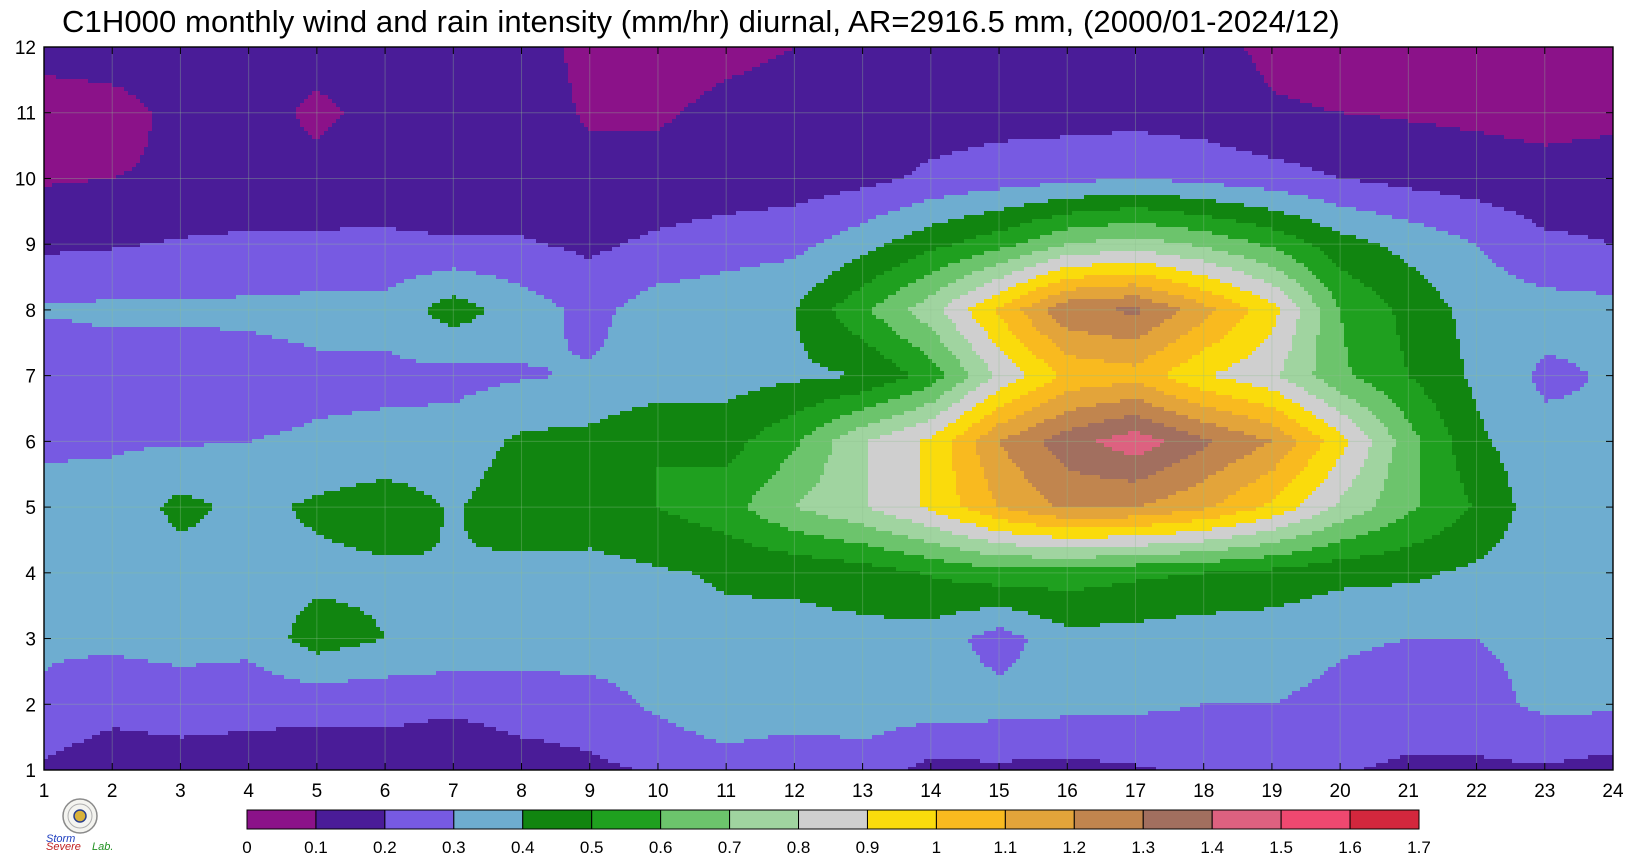  Describe the element at coordinates (30, 640) in the screenshot. I see `y-tick-label: 3` at that location.